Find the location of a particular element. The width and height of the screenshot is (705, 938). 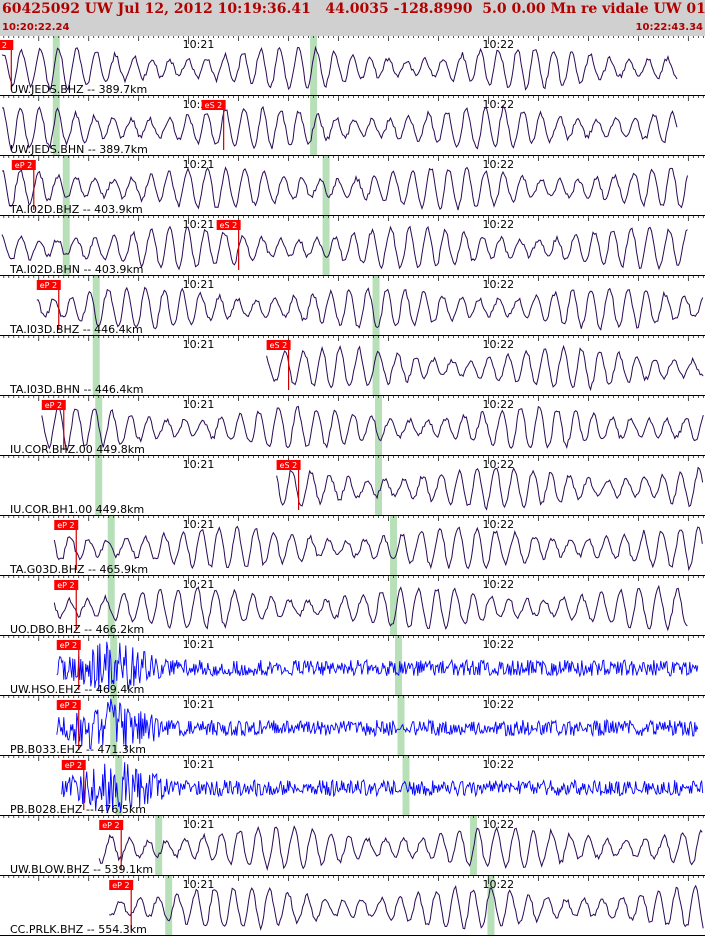

channel-label: TA.I03D.BHZ -- 446.4km is located at coordinates (76, 329).